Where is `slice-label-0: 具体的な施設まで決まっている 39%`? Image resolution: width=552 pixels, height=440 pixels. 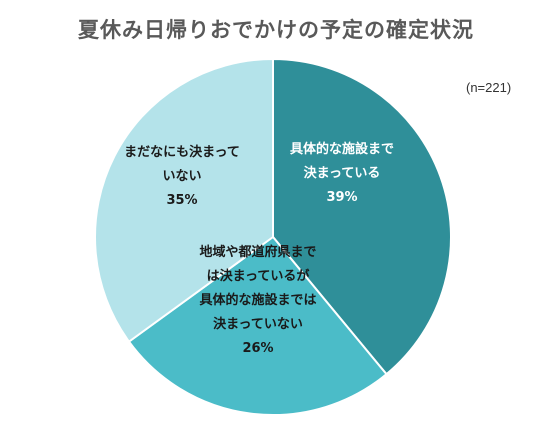 slice-label-0: 具体的な施設まで決まっている 39% is located at coordinates (342, 173).